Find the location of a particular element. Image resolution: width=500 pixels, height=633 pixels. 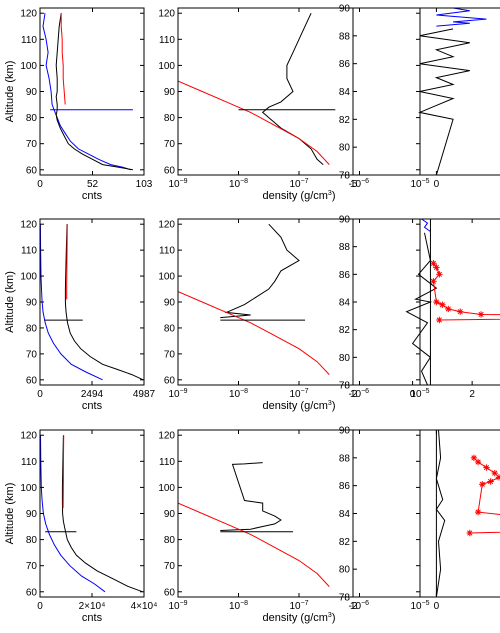

x-tick-label: -5 is located at coordinates (353, 184).